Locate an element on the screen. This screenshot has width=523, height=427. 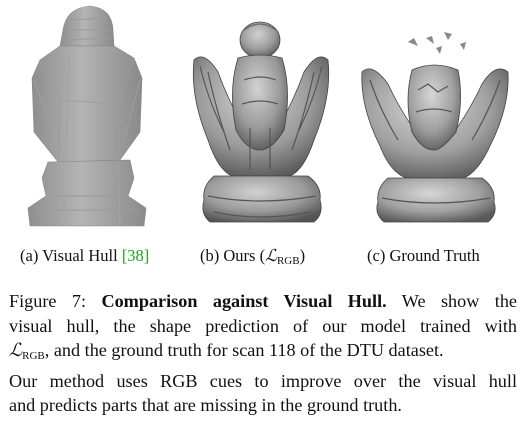
subcaption-ours: (b) Ours (ℒRGB) is located at coordinates (252, 256).